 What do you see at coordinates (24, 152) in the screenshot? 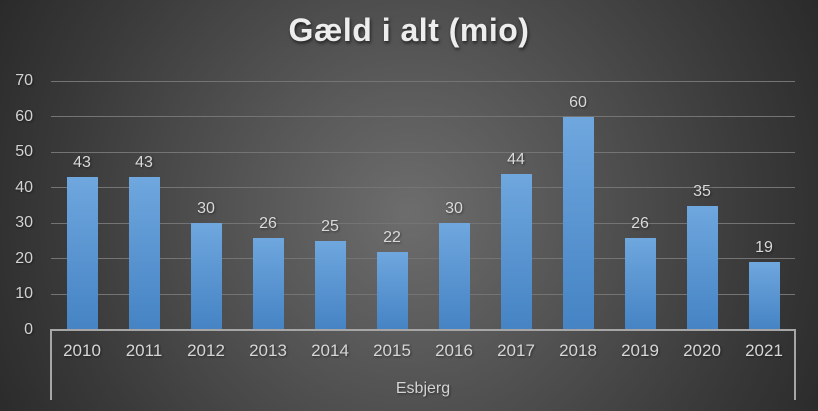
I see `y-tick-label: 50` at bounding box center [24, 152].